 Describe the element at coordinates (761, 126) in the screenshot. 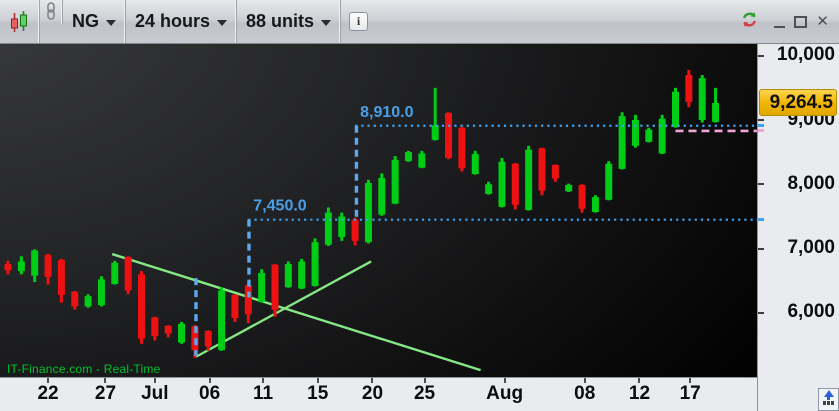

I see `level-axis-tick` at that location.